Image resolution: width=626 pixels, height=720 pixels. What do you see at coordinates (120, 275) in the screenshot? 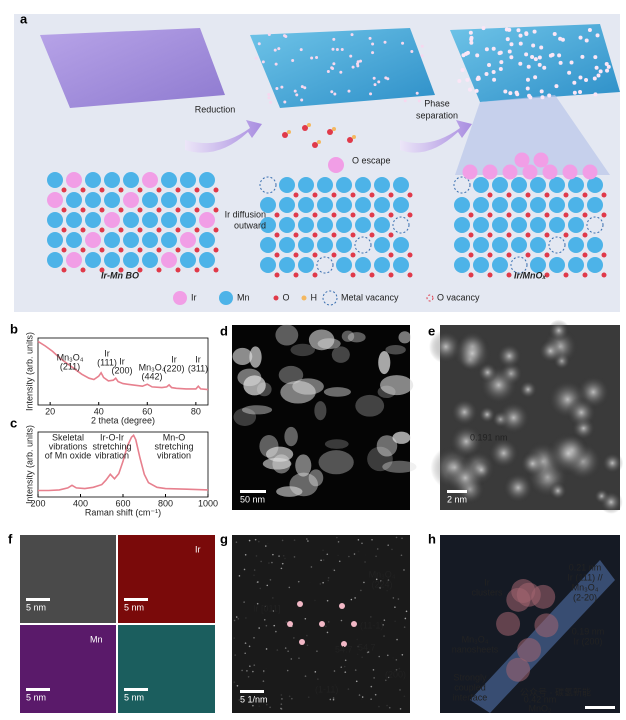
I see `label: Ir-Mn BO` at bounding box center [120, 275].